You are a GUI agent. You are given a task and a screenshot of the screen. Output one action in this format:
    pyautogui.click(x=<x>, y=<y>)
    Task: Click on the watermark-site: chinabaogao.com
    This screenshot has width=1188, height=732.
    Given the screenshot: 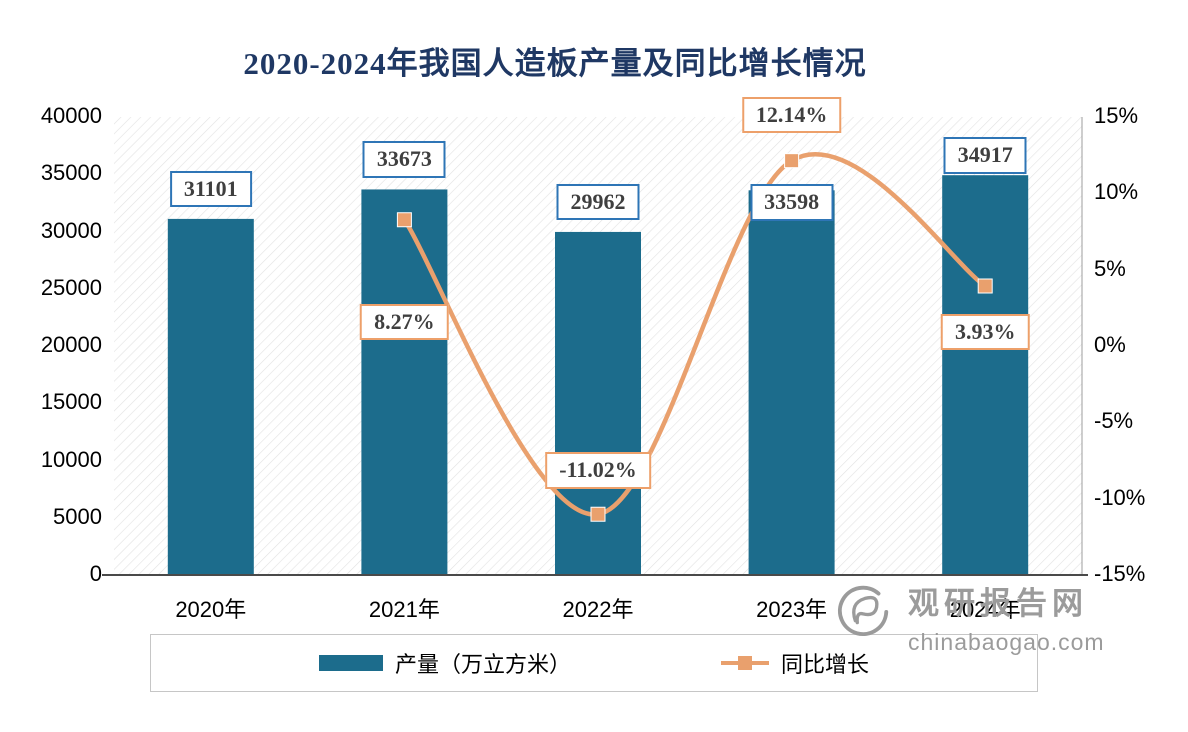 What is the action you would take?
    pyautogui.click(x=1006, y=642)
    